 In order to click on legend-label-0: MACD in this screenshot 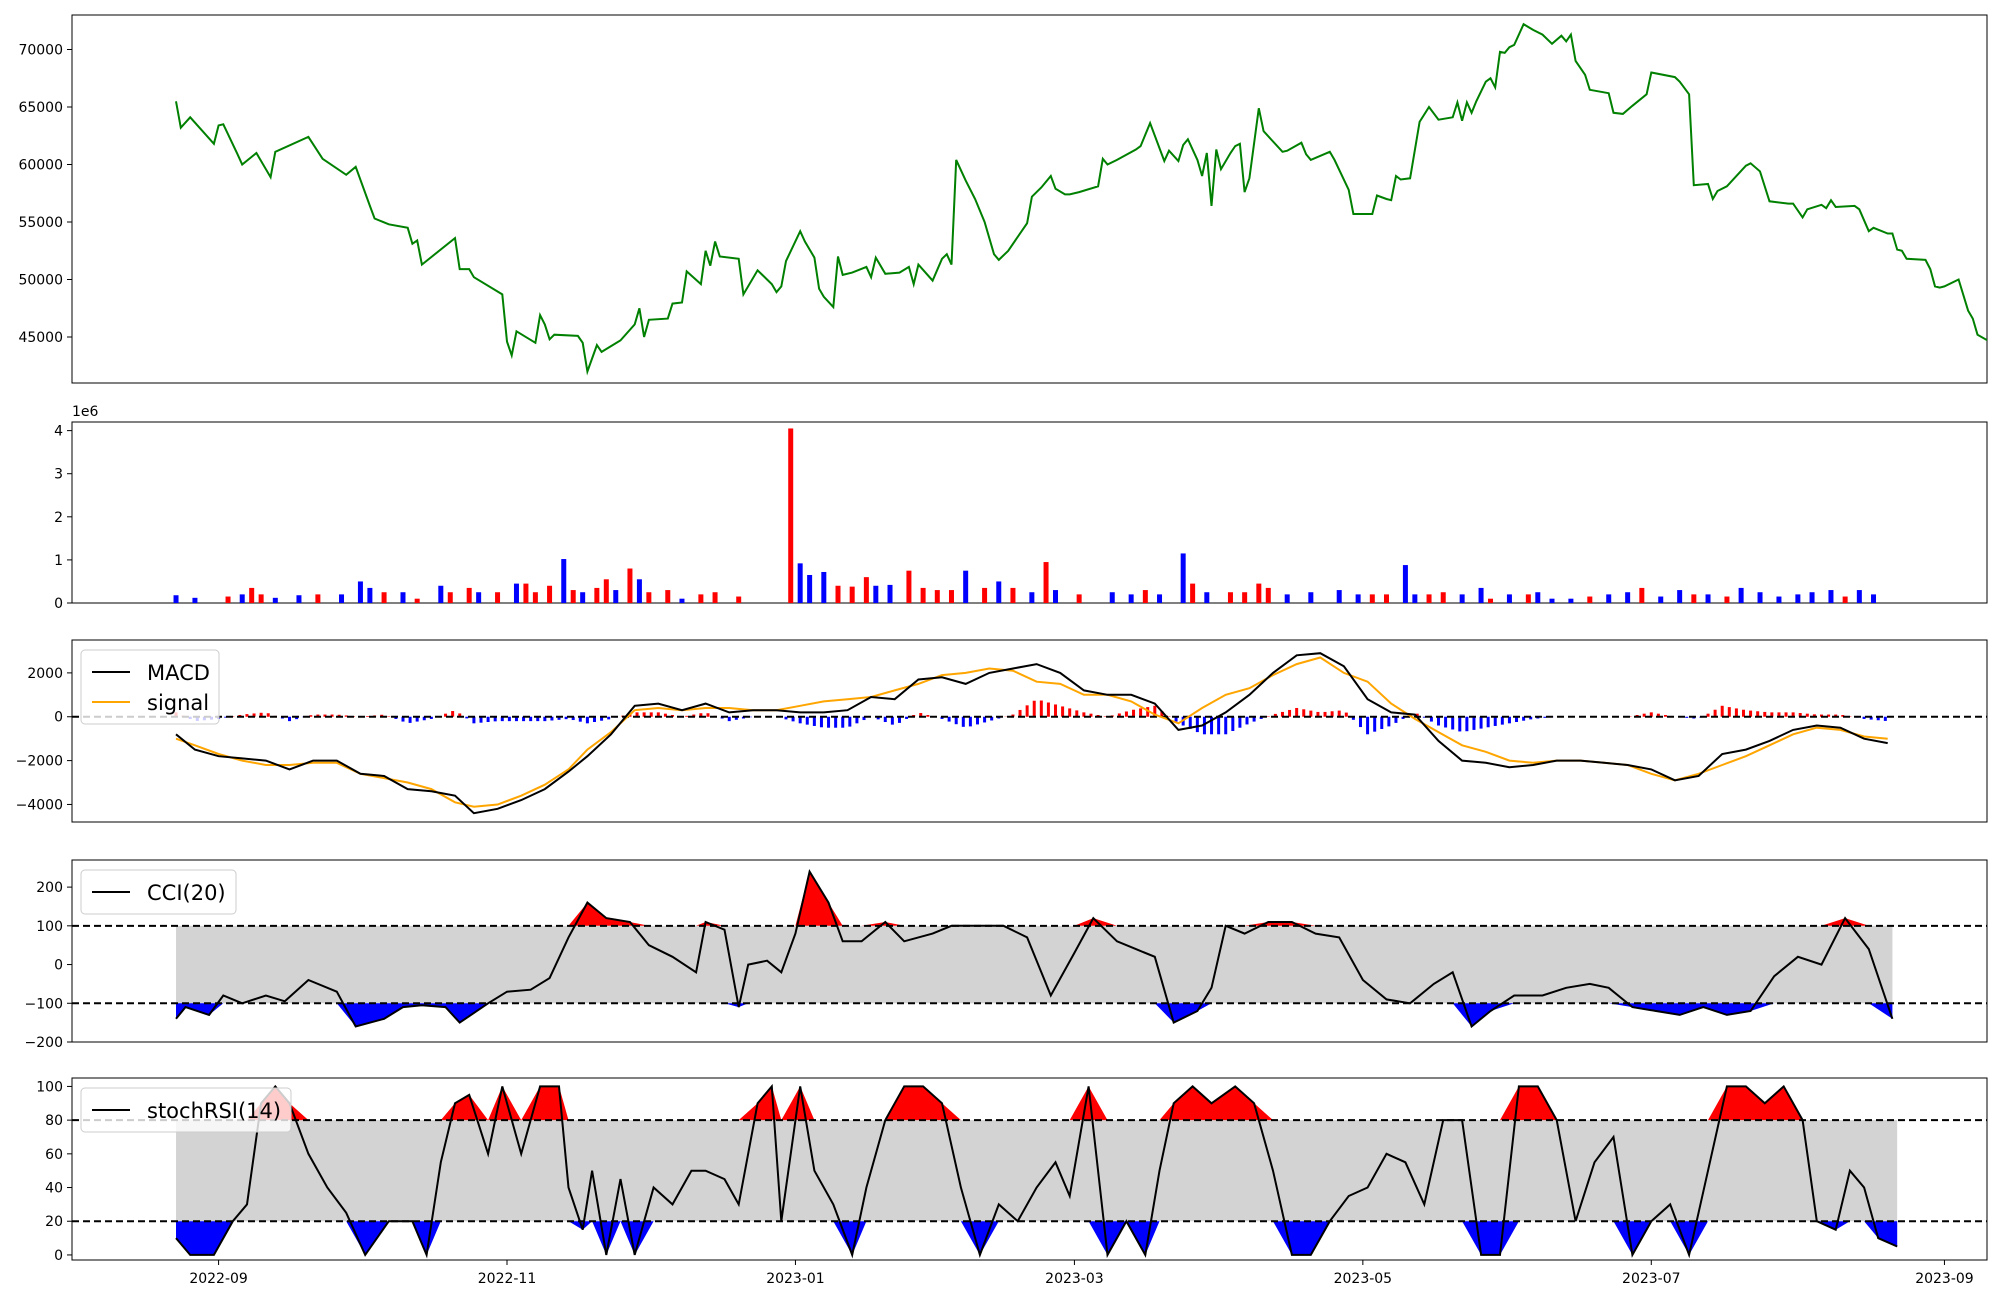, I will do `click(178, 673)`.